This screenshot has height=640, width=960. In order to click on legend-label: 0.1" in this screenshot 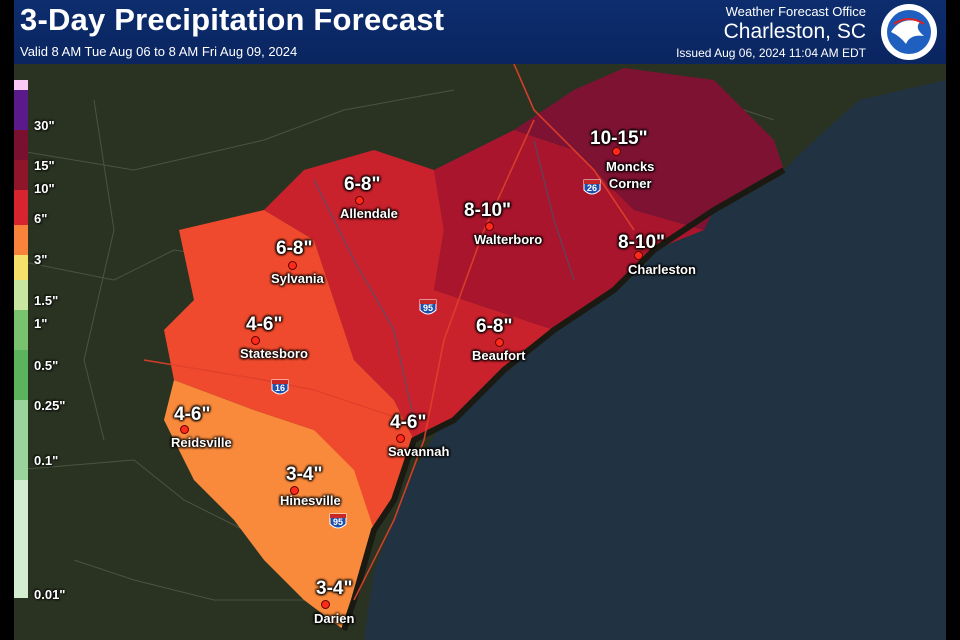, I will do `click(46, 460)`.